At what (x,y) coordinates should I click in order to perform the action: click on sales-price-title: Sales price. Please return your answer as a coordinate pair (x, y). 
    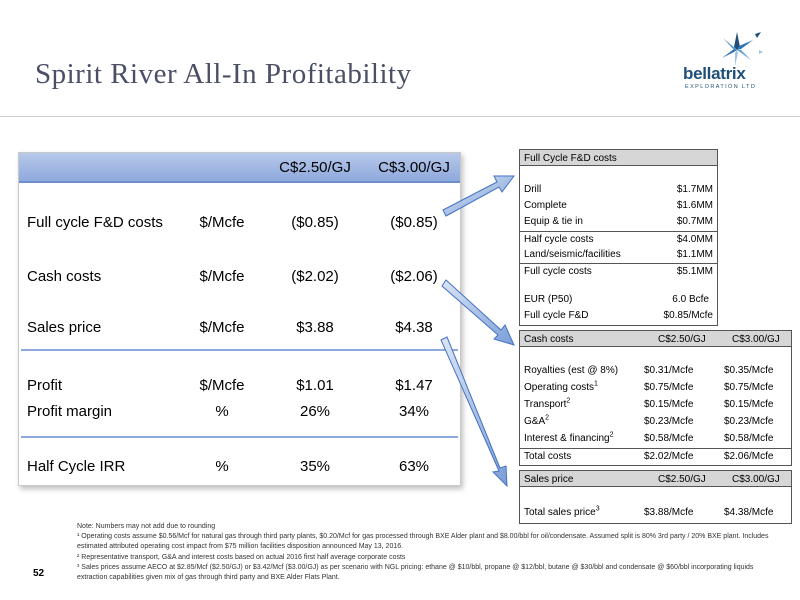
    Looking at the image, I should click on (549, 479).